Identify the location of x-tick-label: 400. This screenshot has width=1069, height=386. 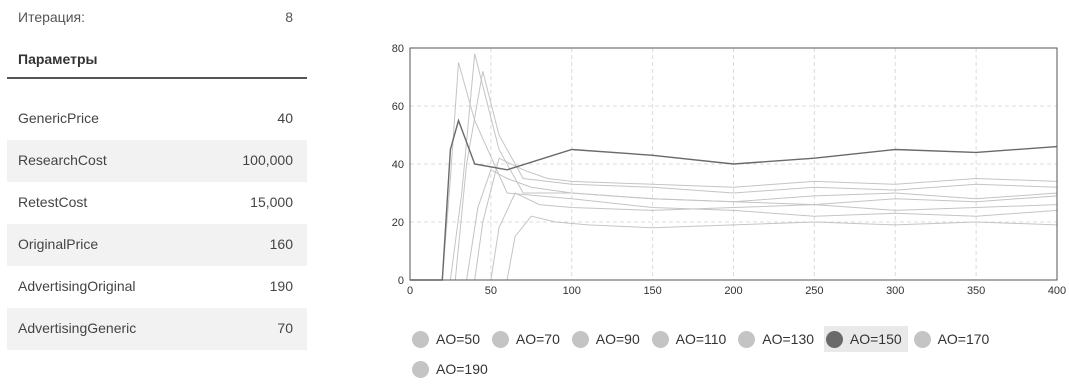
(1057, 291).